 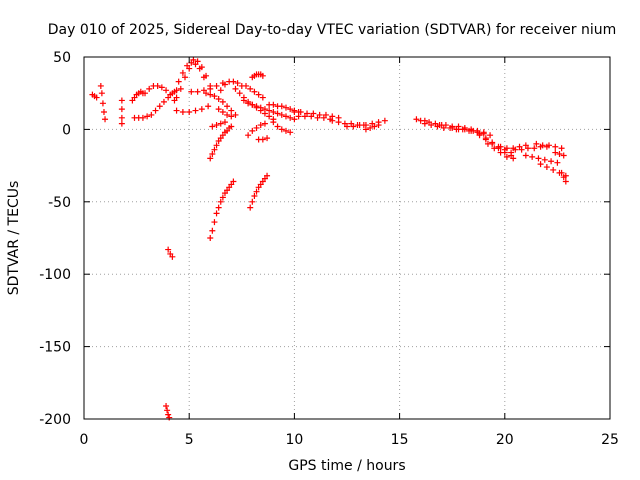 What do you see at coordinates (55, 348) in the screenshot?
I see `y-tick-label: -150` at bounding box center [55, 348].